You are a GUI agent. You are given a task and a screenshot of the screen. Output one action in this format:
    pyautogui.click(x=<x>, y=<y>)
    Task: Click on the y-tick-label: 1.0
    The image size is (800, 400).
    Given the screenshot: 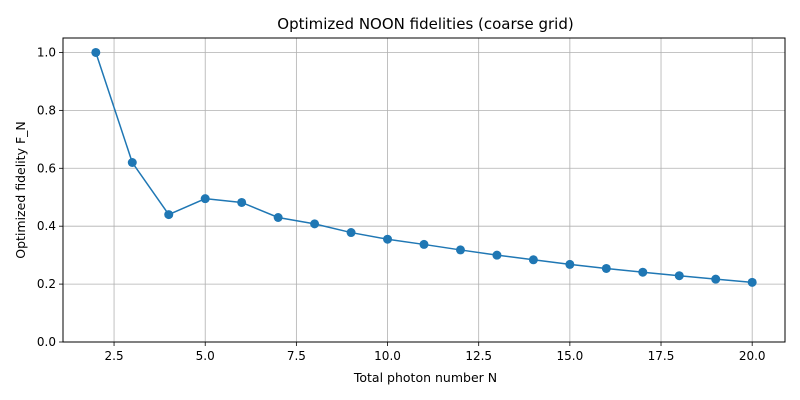 What is the action you would take?
    pyautogui.click(x=46, y=52)
    